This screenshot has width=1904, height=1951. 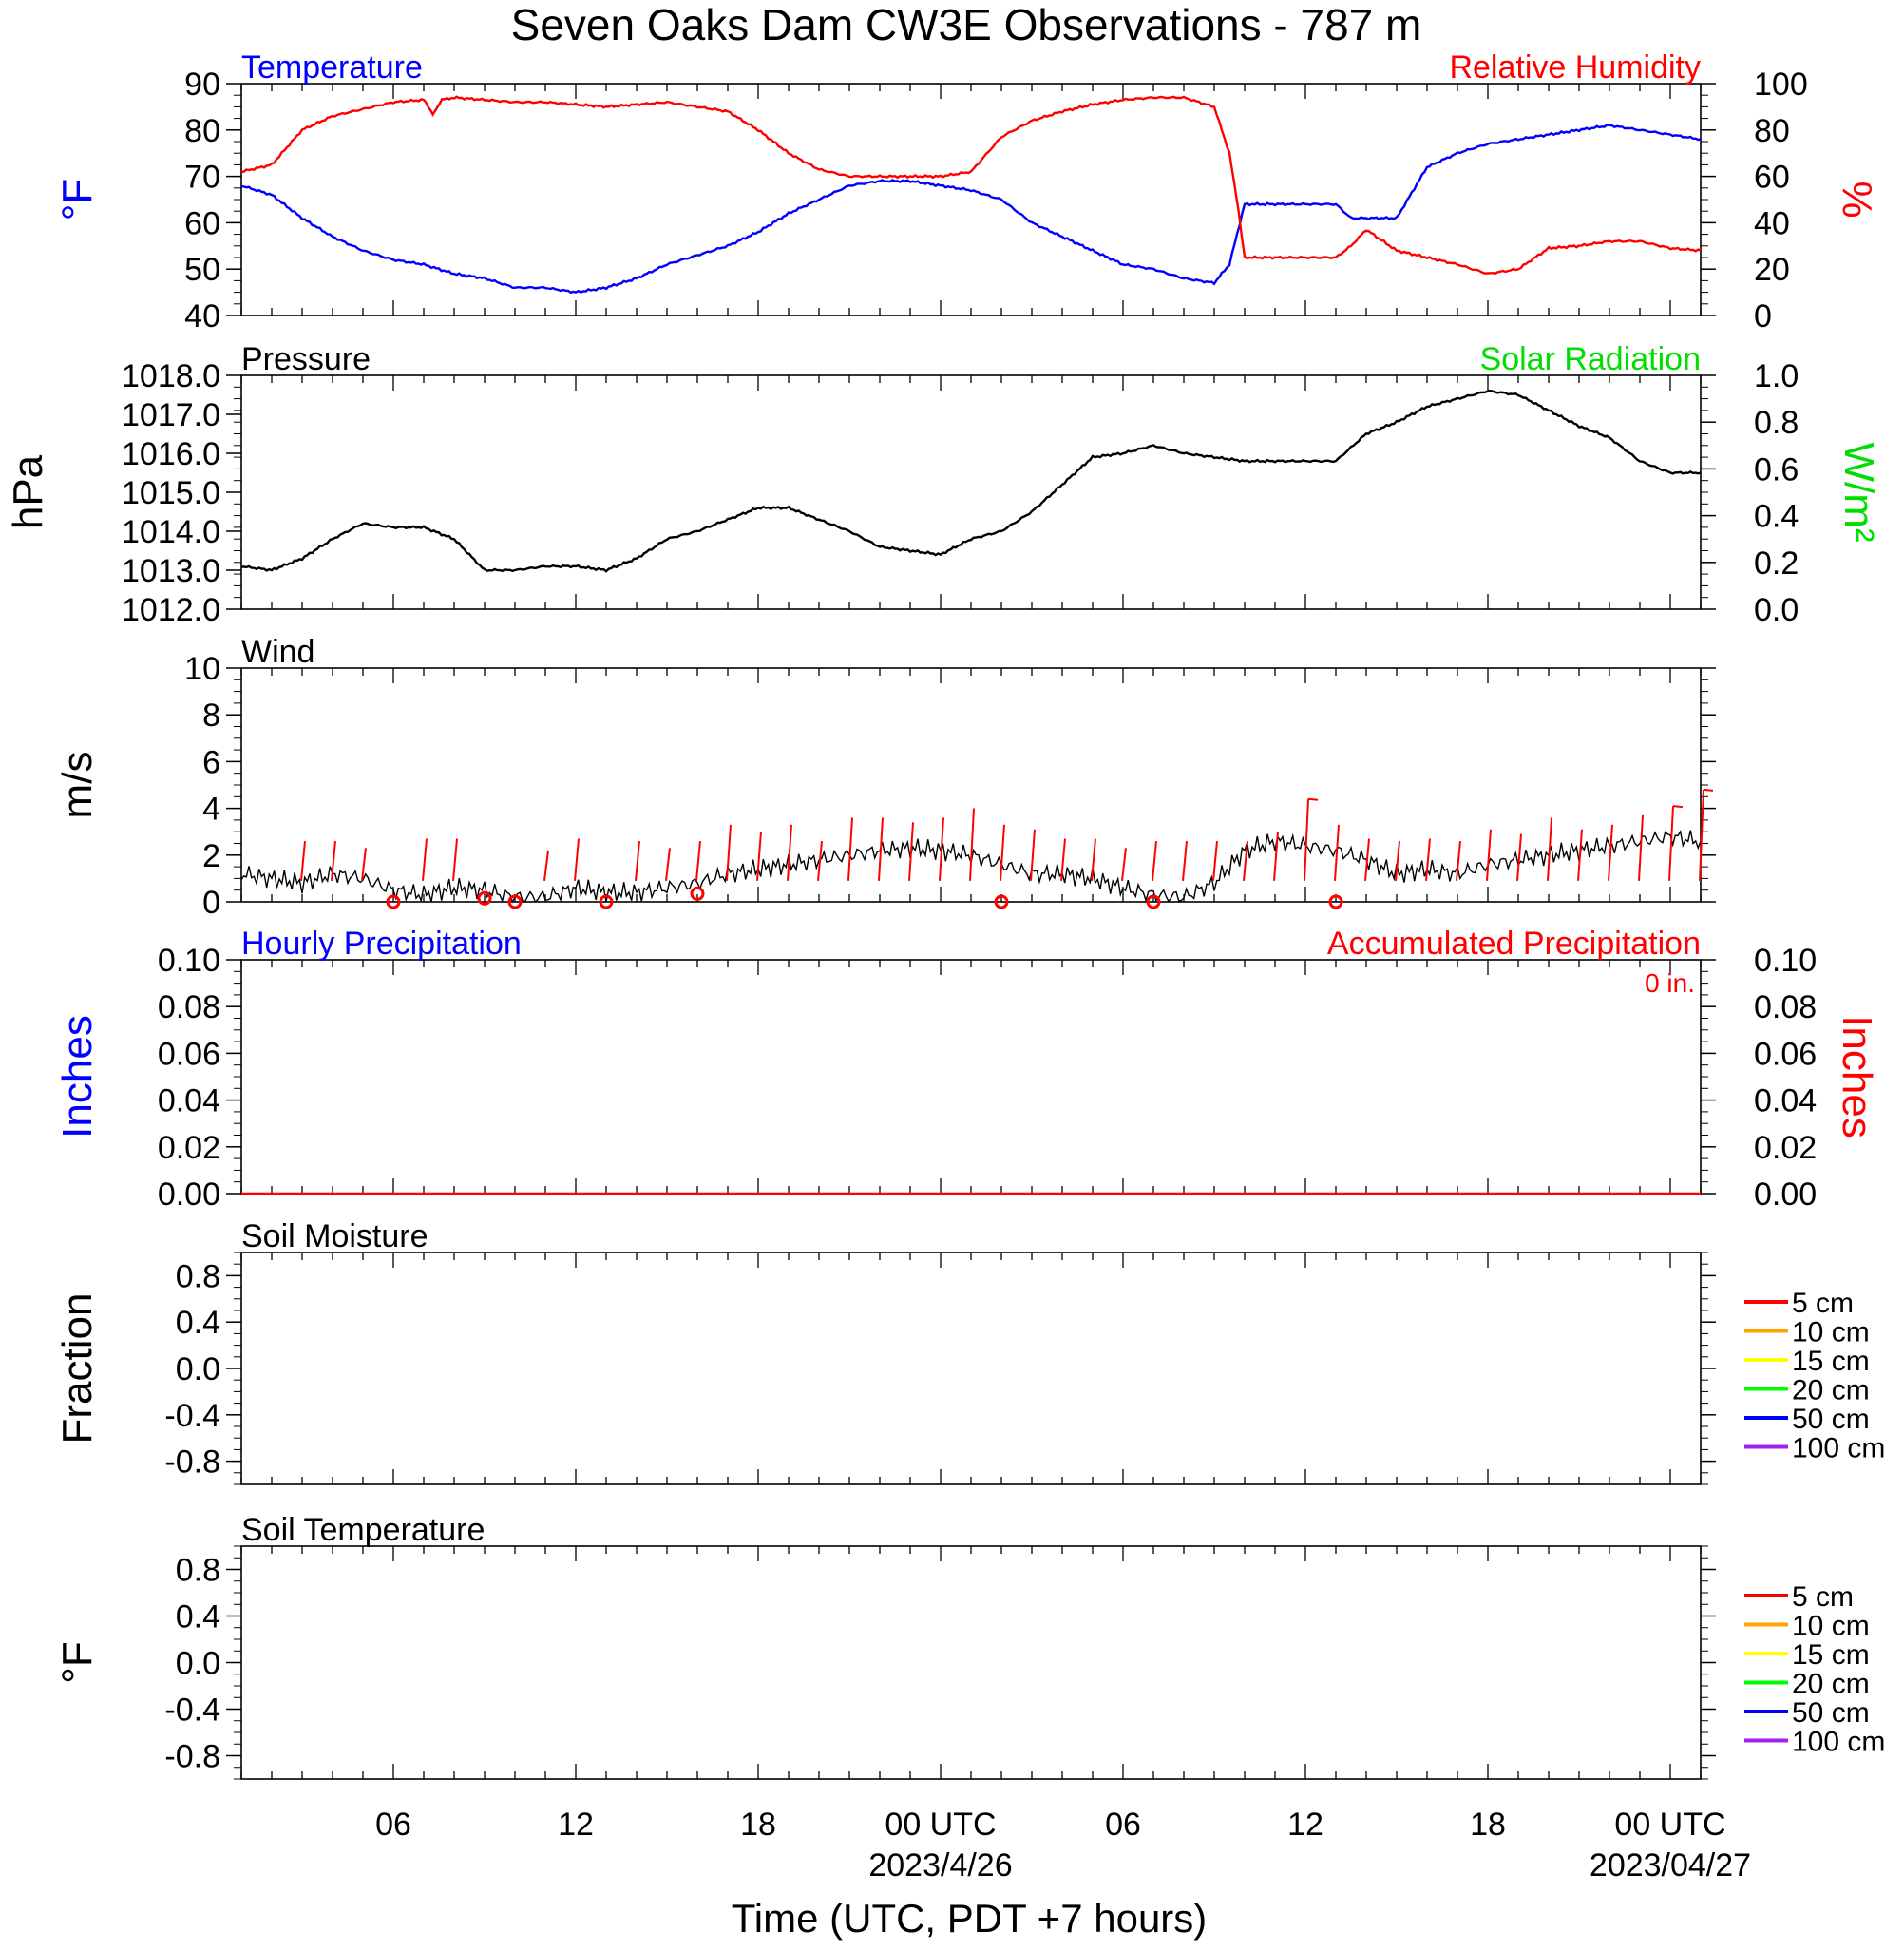 I want to click on left-axis-title: °F, so click(x=78, y=199).